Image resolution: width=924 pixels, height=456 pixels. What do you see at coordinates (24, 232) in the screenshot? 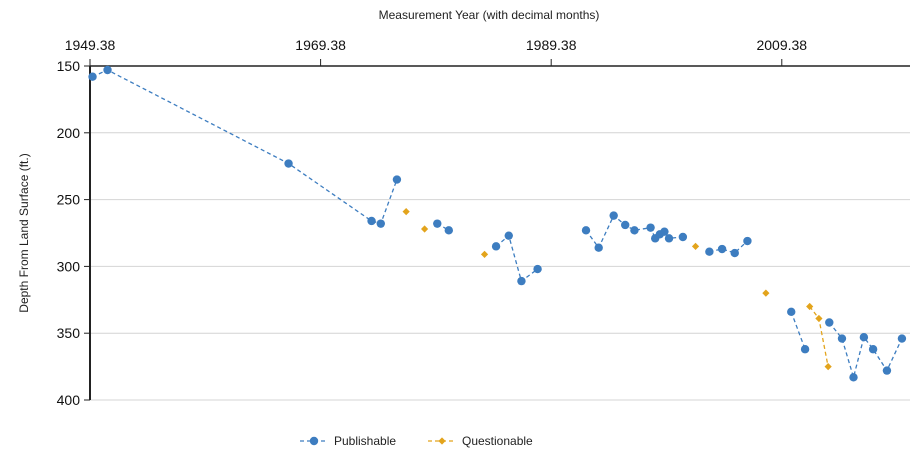
I see `y-axis-title: Depth From Land Surface (ft.)` at bounding box center [24, 232].